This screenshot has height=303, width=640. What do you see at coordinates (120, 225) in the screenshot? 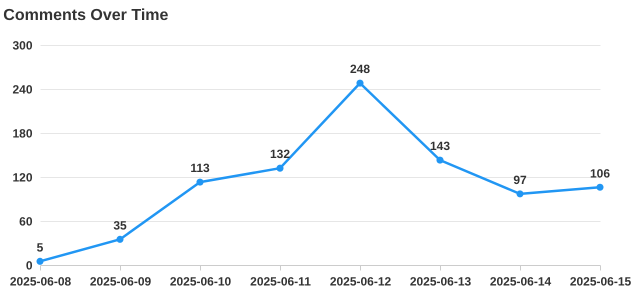
I see `data-label: 35` at bounding box center [120, 225].